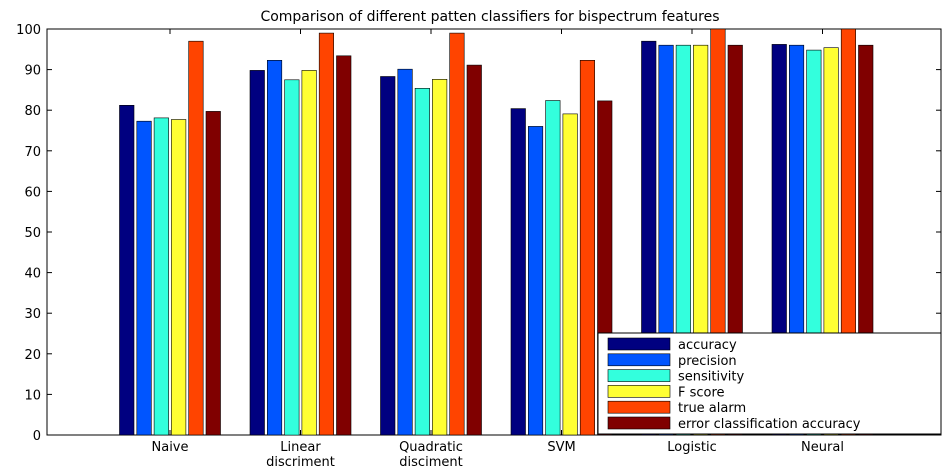  I want to click on x-tick-label: Neural, so click(822, 447).